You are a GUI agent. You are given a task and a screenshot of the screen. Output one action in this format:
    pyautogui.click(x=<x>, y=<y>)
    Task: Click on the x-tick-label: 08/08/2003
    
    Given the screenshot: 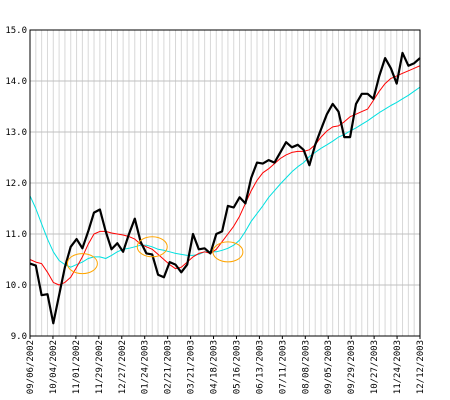 What is the action you would take?
    pyautogui.click(x=306, y=367)
    